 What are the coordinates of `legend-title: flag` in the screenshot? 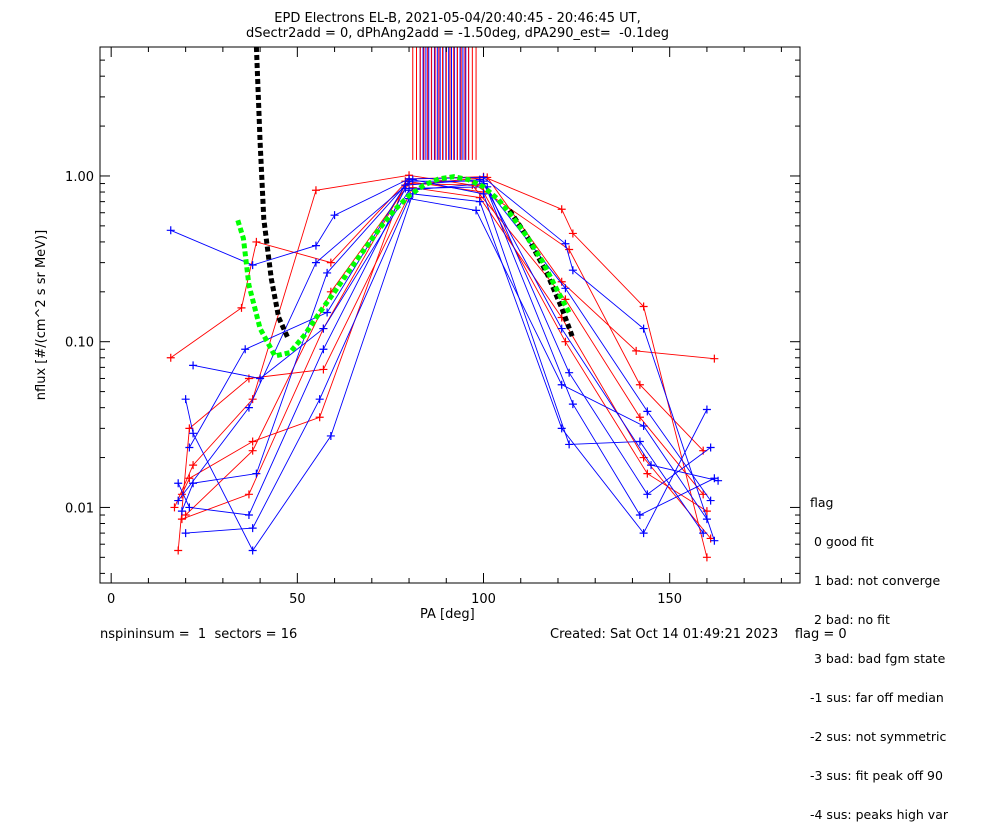 It's located at (822, 502).